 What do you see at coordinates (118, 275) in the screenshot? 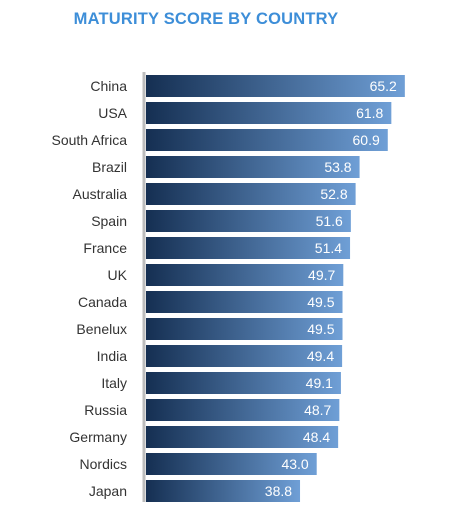
I see `category-label-uk: UK` at bounding box center [118, 275].